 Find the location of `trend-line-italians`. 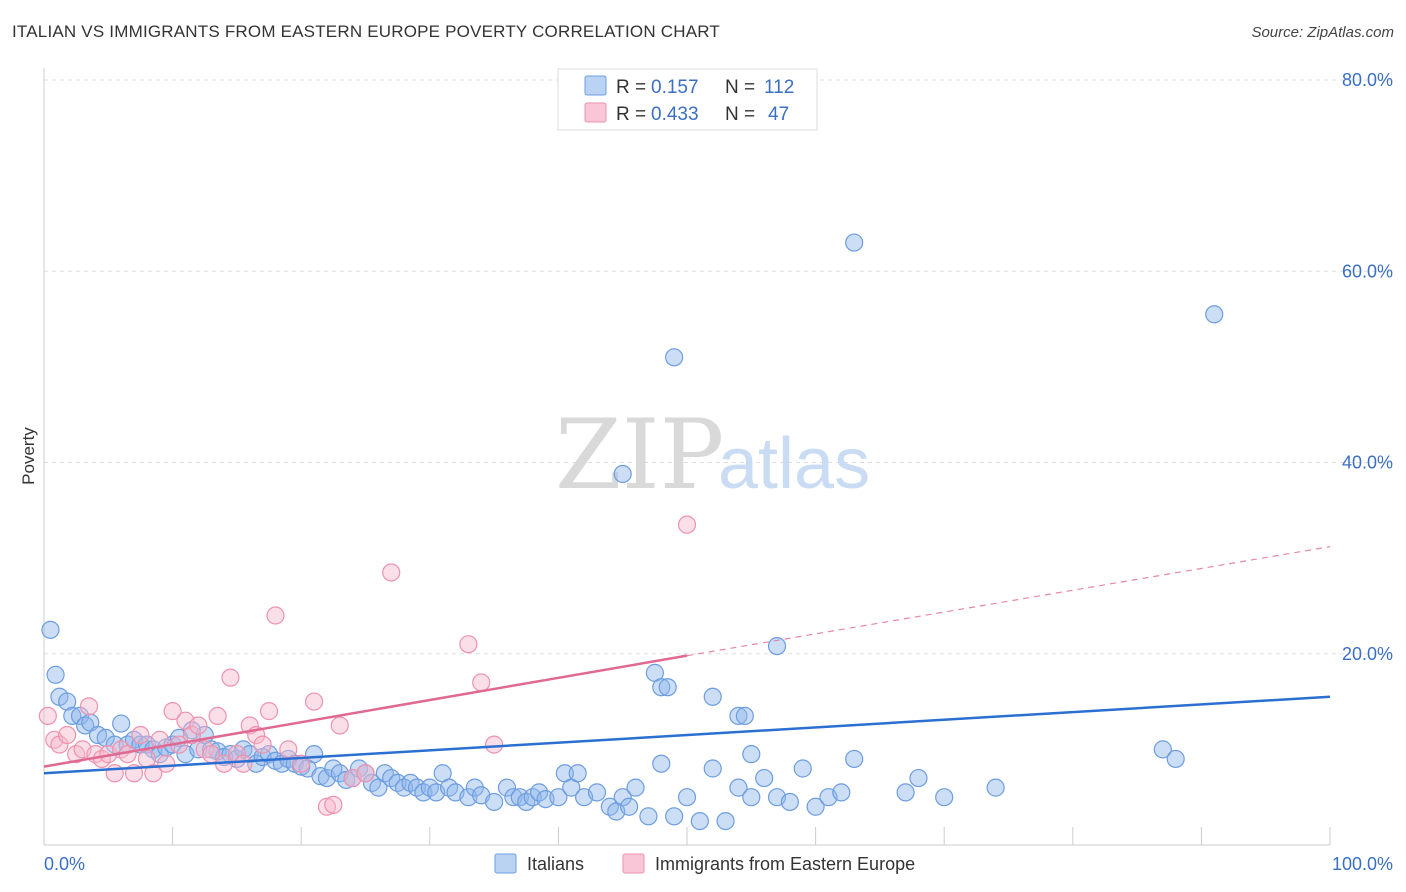

trend-line-italians is located at coordinates (687, 735).